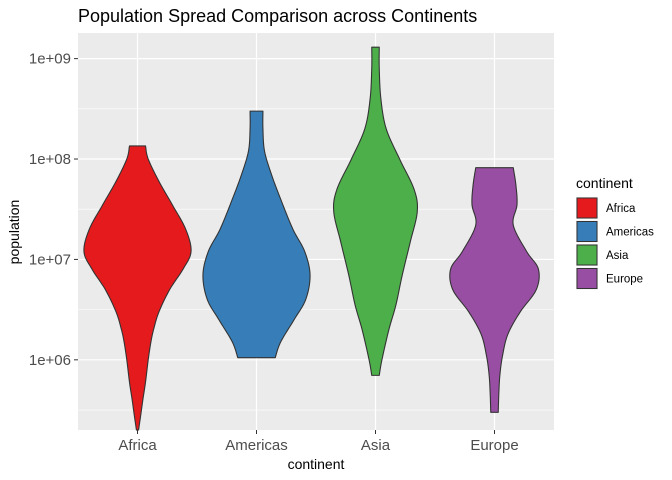 This screenshot has height=480, width=672. Describe the element at coordinates (494, 290) in the screenshot. I see `violin-europe` at that location.